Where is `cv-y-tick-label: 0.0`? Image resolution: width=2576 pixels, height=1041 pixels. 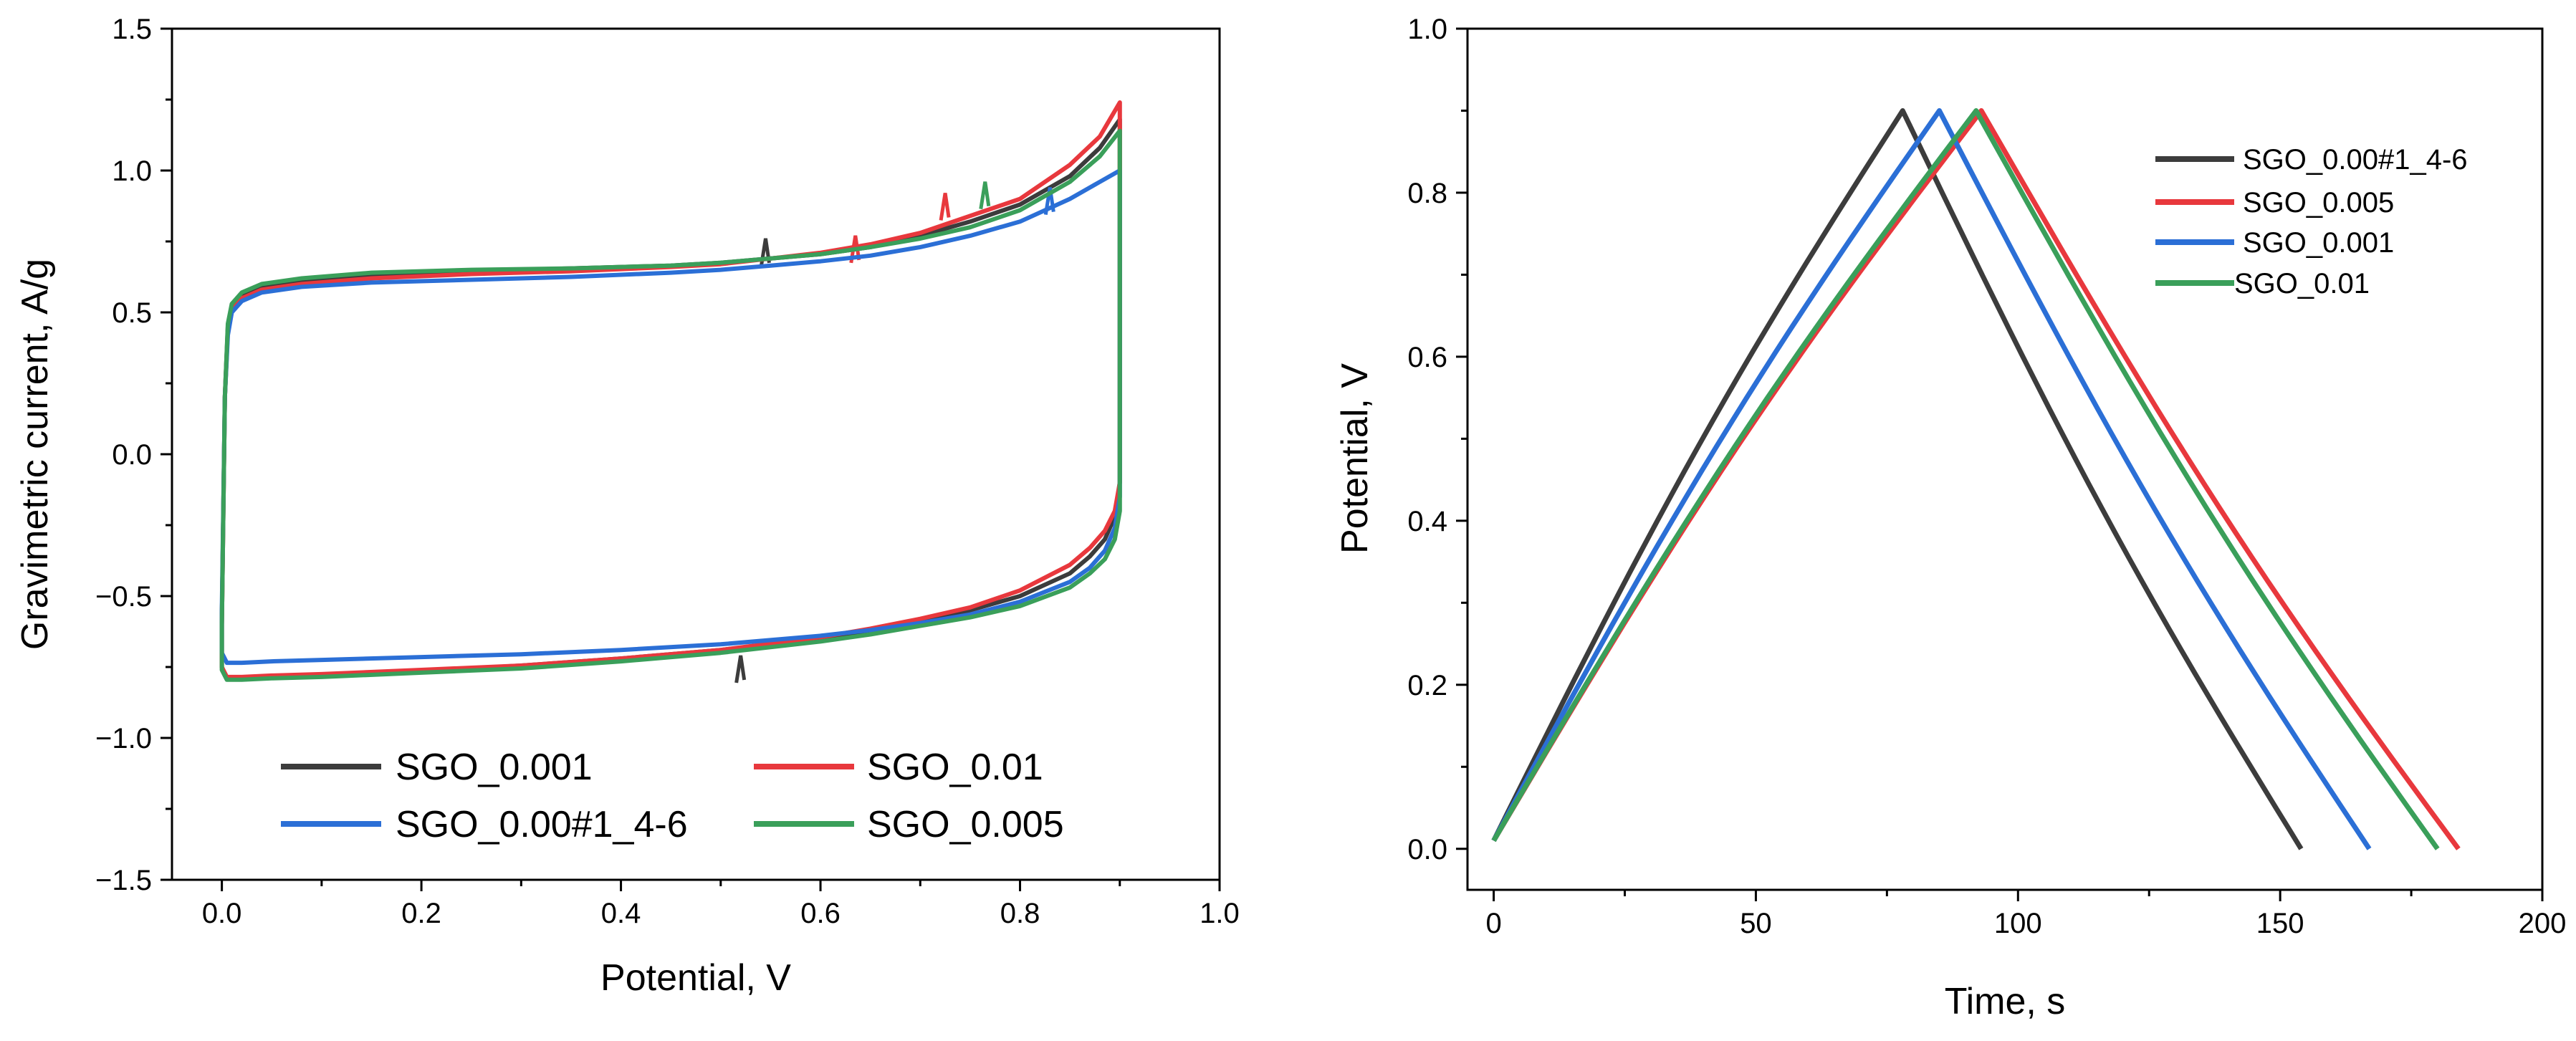 cv-y-tick-label: 0.0 is located at coordinates (132, 455).